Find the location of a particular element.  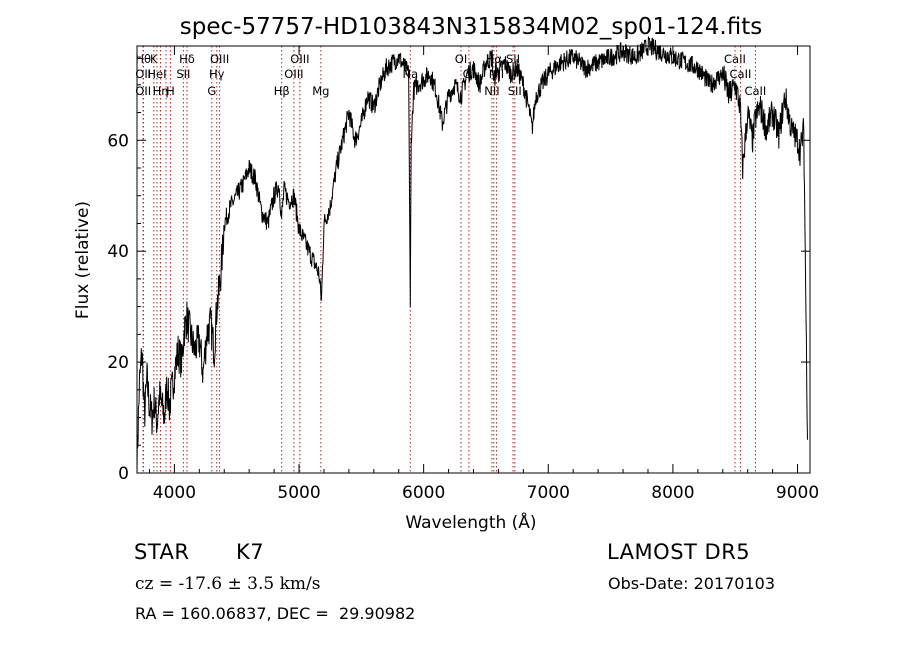

observation-date: Obs-Date: 20170103 is located at coordinates (692, 583).